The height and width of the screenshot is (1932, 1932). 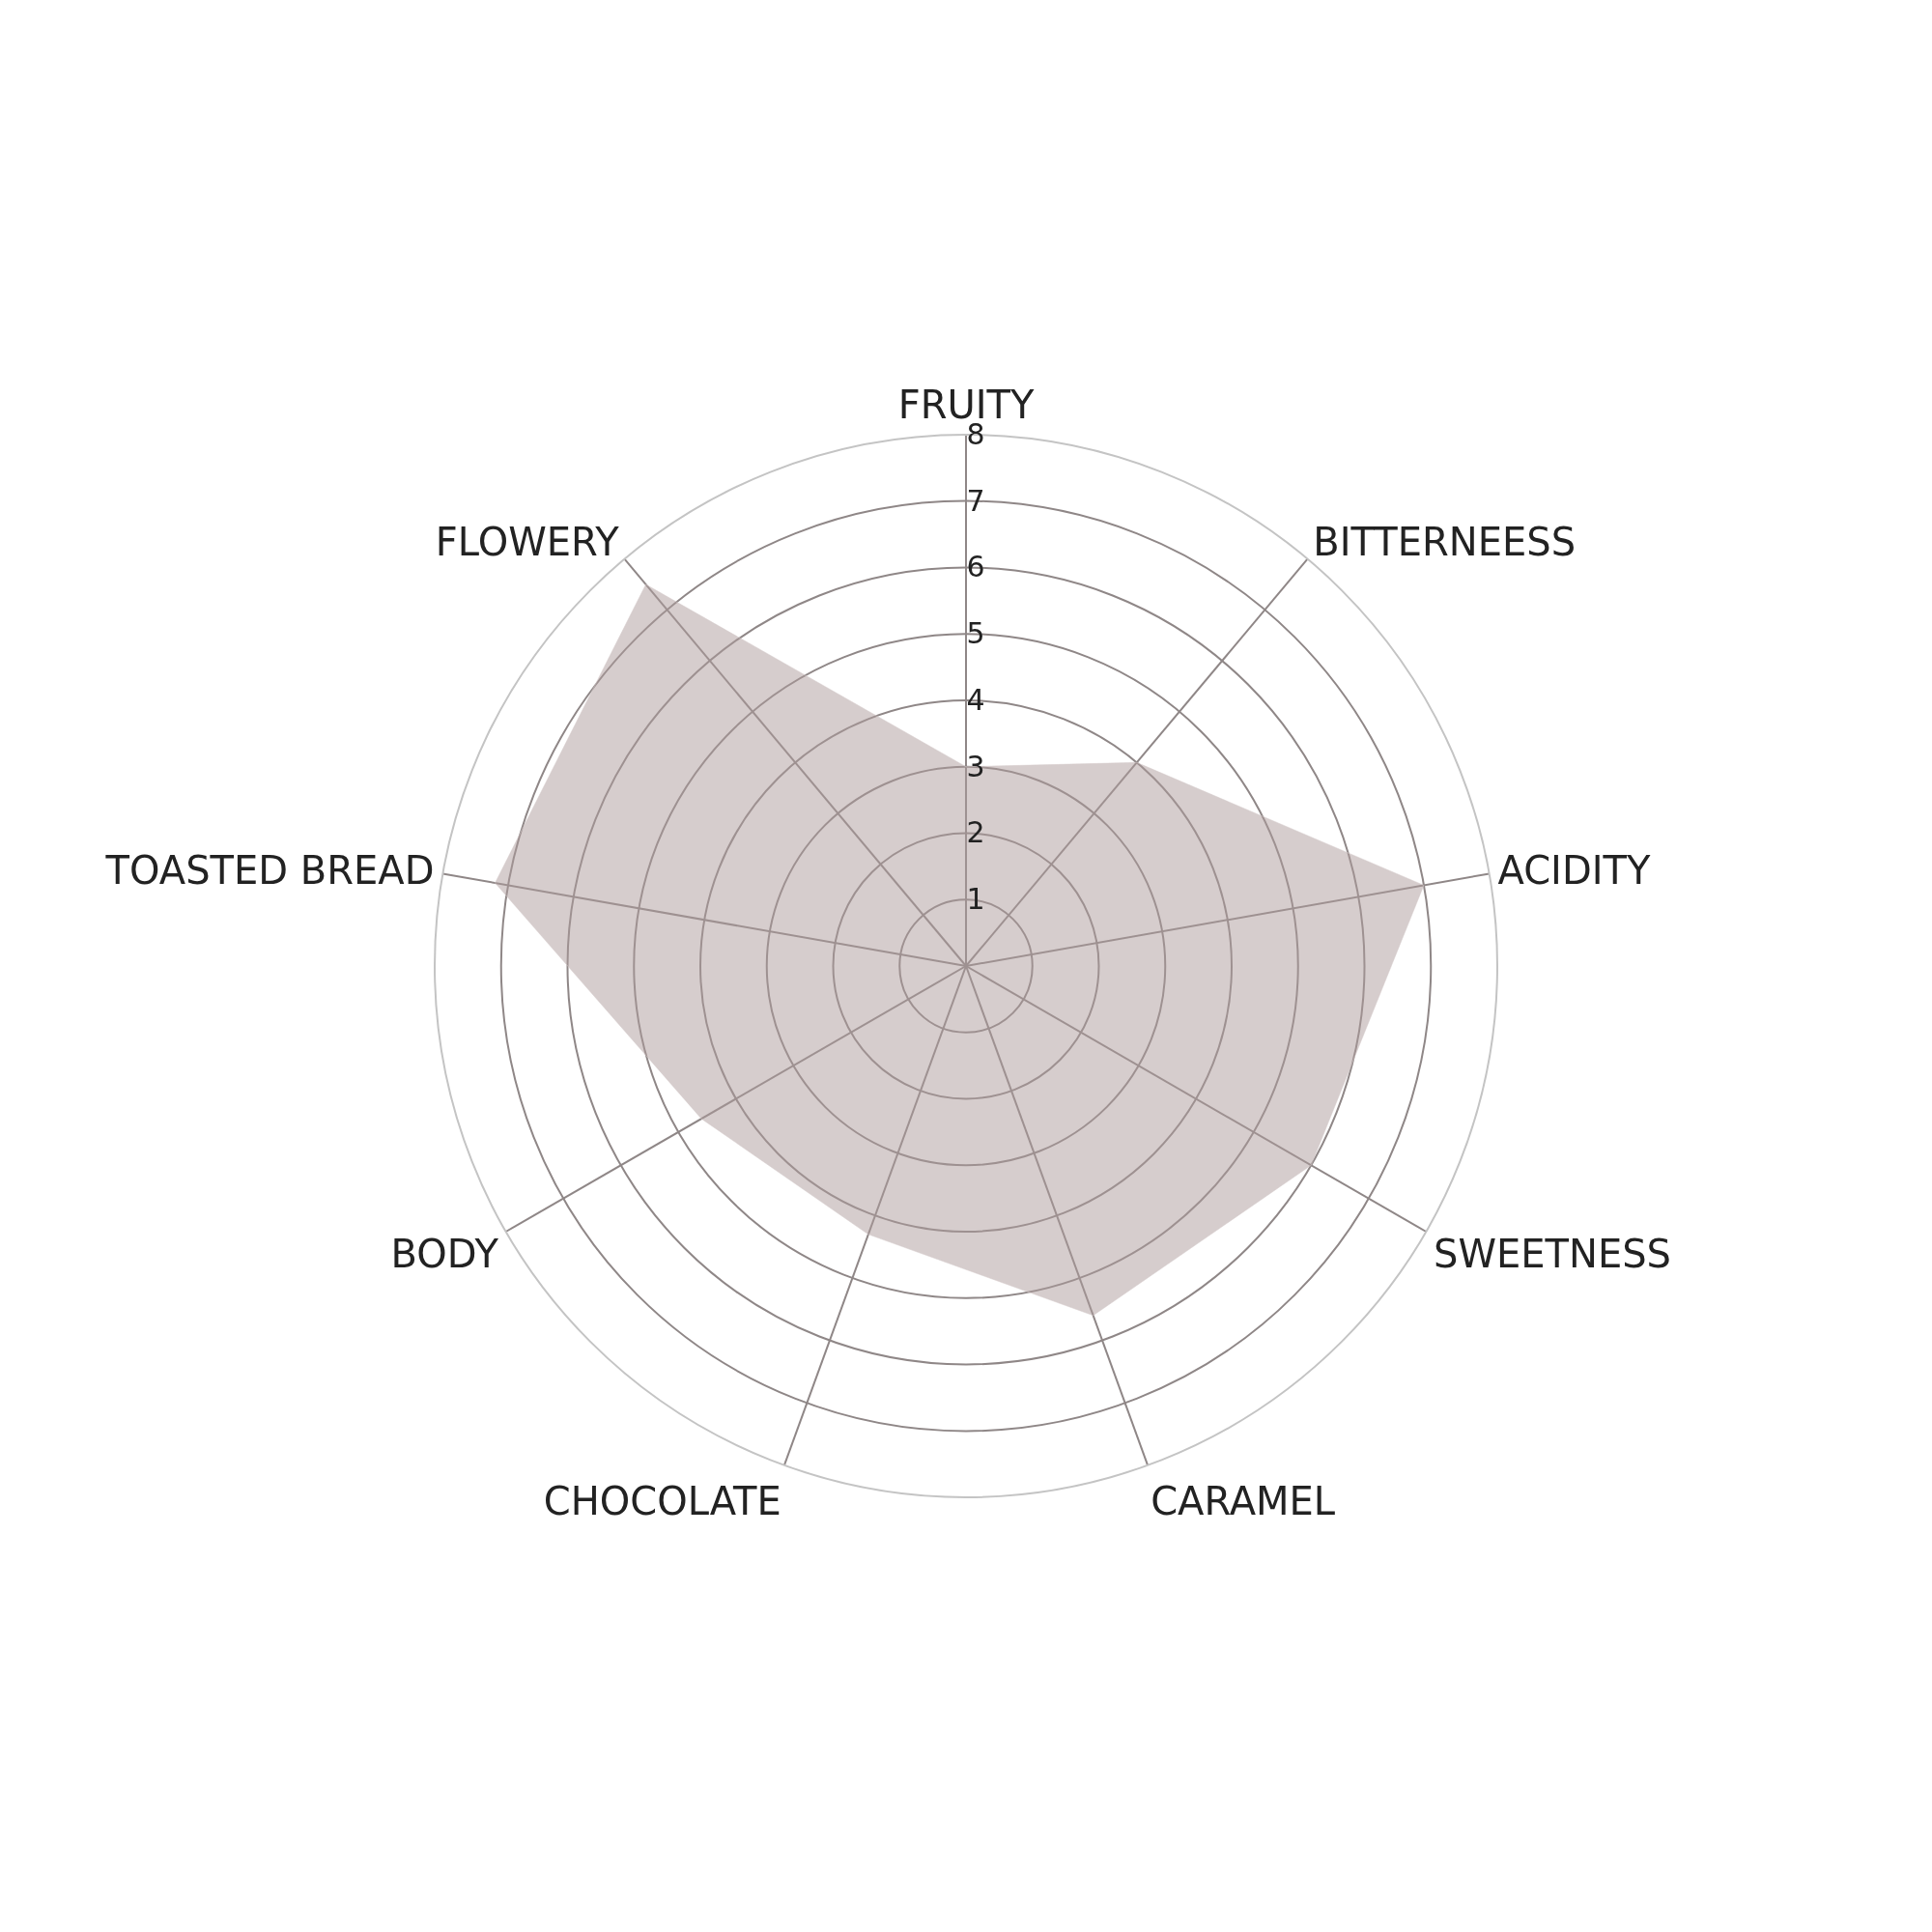 I want to click on y-tick-label: 2, so click(x=975, y=832).